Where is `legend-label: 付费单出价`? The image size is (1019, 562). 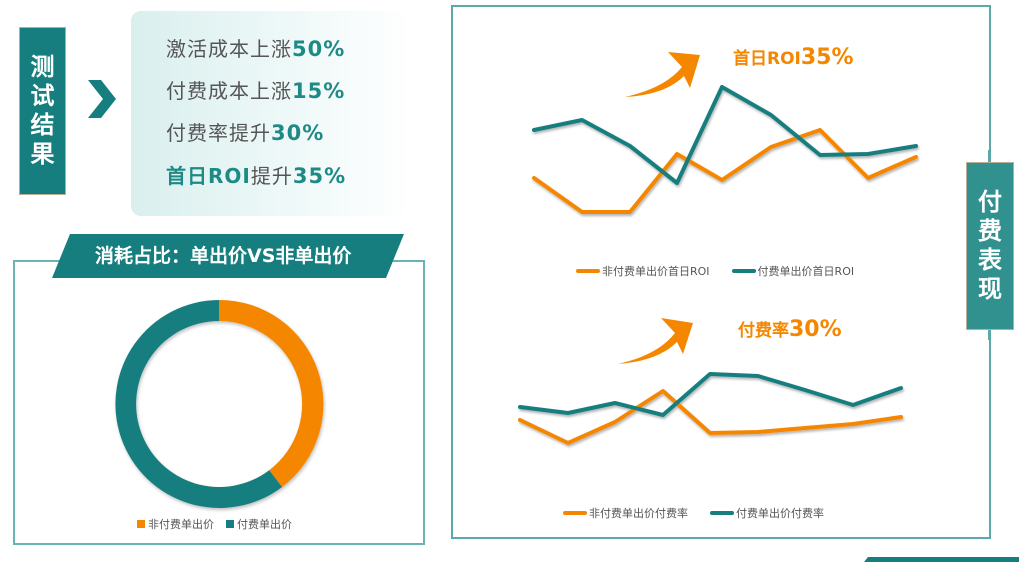 legend-label: 付费单出价 is located at coordinates (264, 524).